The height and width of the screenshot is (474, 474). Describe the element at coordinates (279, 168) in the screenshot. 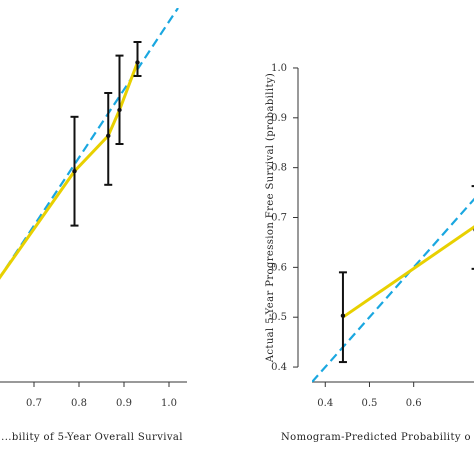

I see `y-tick-label: 0.8` at that location.